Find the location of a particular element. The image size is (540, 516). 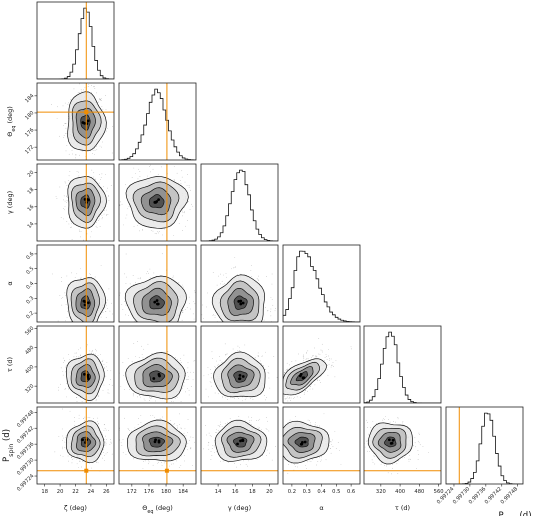

y-tick-label: 0.3 is located at coordinates (30, 300).